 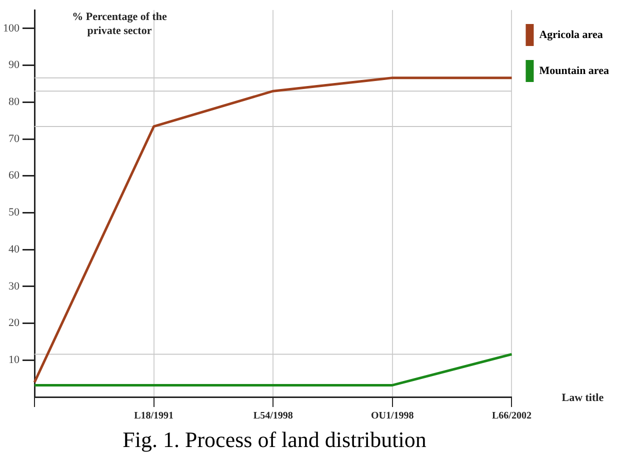 I want to click on x-tick-label: L66/2002, so click(x=512, y=416).